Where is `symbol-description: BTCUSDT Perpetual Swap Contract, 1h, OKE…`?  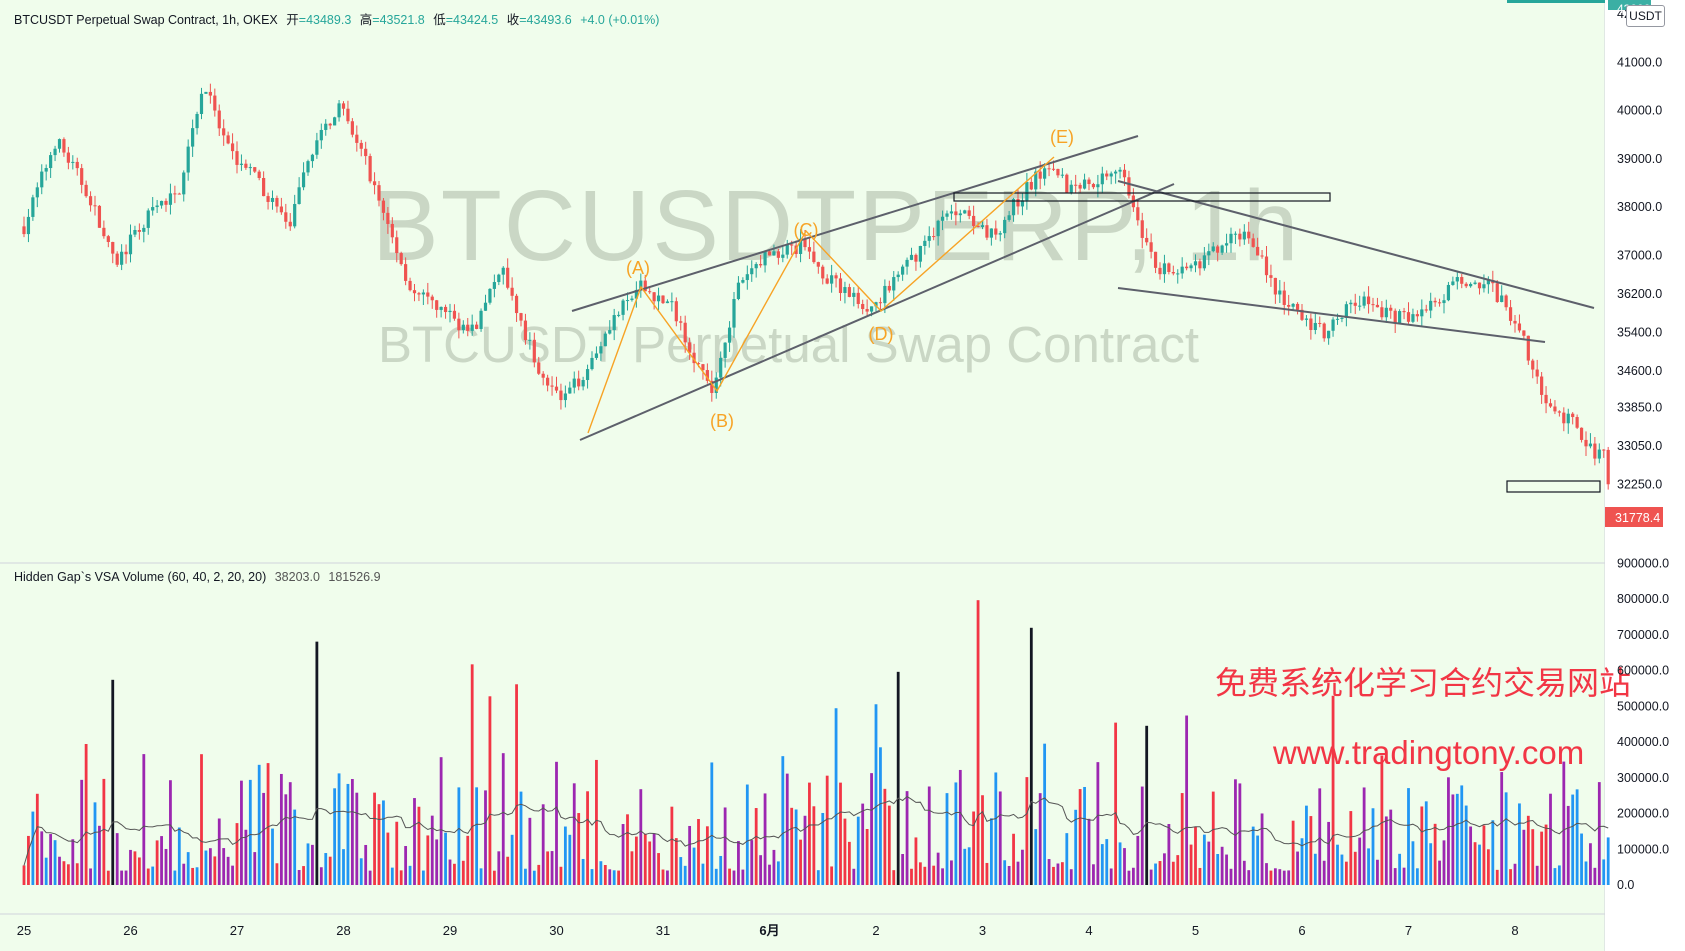 symbol-description: BTCUSDT Perpetual Swap Contract, 1h, OKE… is located at coordinates (146, 20).